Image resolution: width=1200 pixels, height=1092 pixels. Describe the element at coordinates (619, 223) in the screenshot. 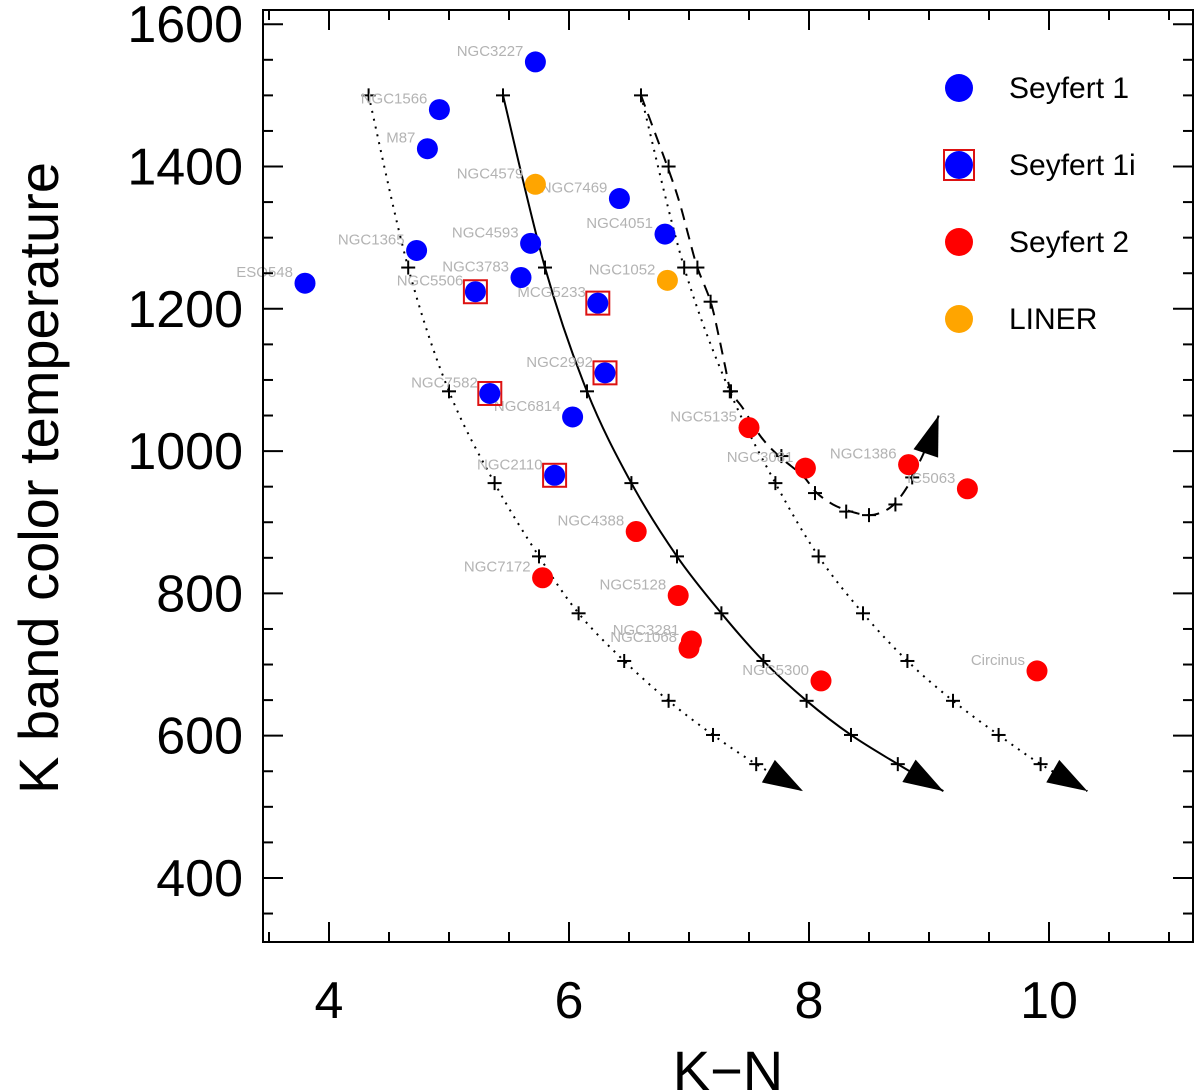

I see `point-label: NGC4051` at that location.